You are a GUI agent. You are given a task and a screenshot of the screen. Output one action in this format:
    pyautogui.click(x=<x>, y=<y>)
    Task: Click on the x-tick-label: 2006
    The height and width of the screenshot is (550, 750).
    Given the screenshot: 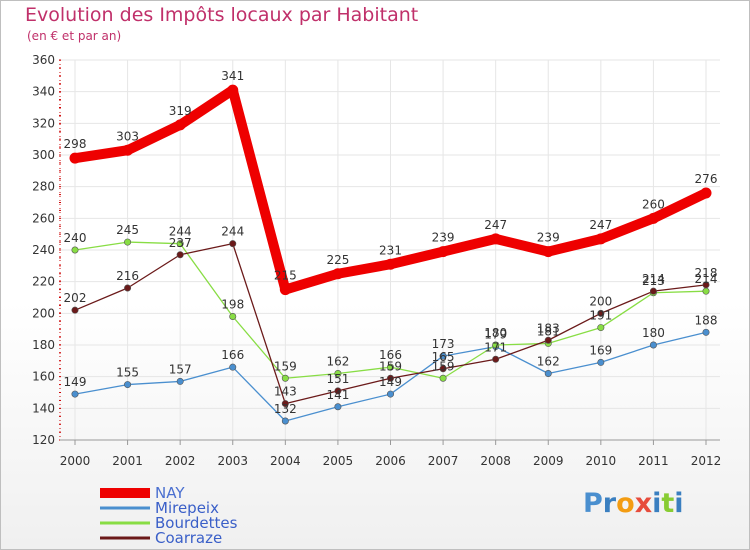 What is the action you would take?
    pyautogui.click(x=390, y=461)
    